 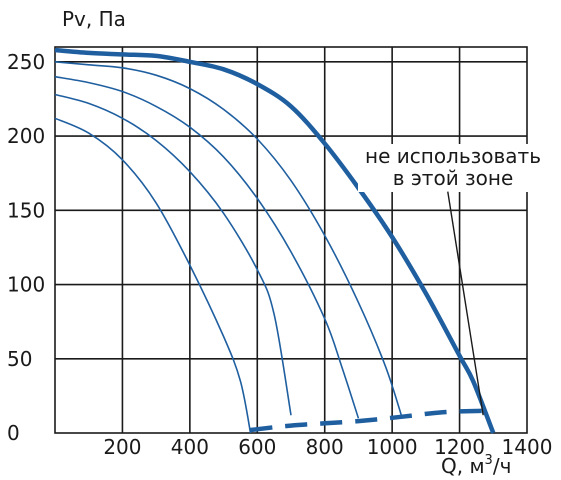 I want to click on x-axis-title: Q, м3/ч, so click(x=476, y=465).